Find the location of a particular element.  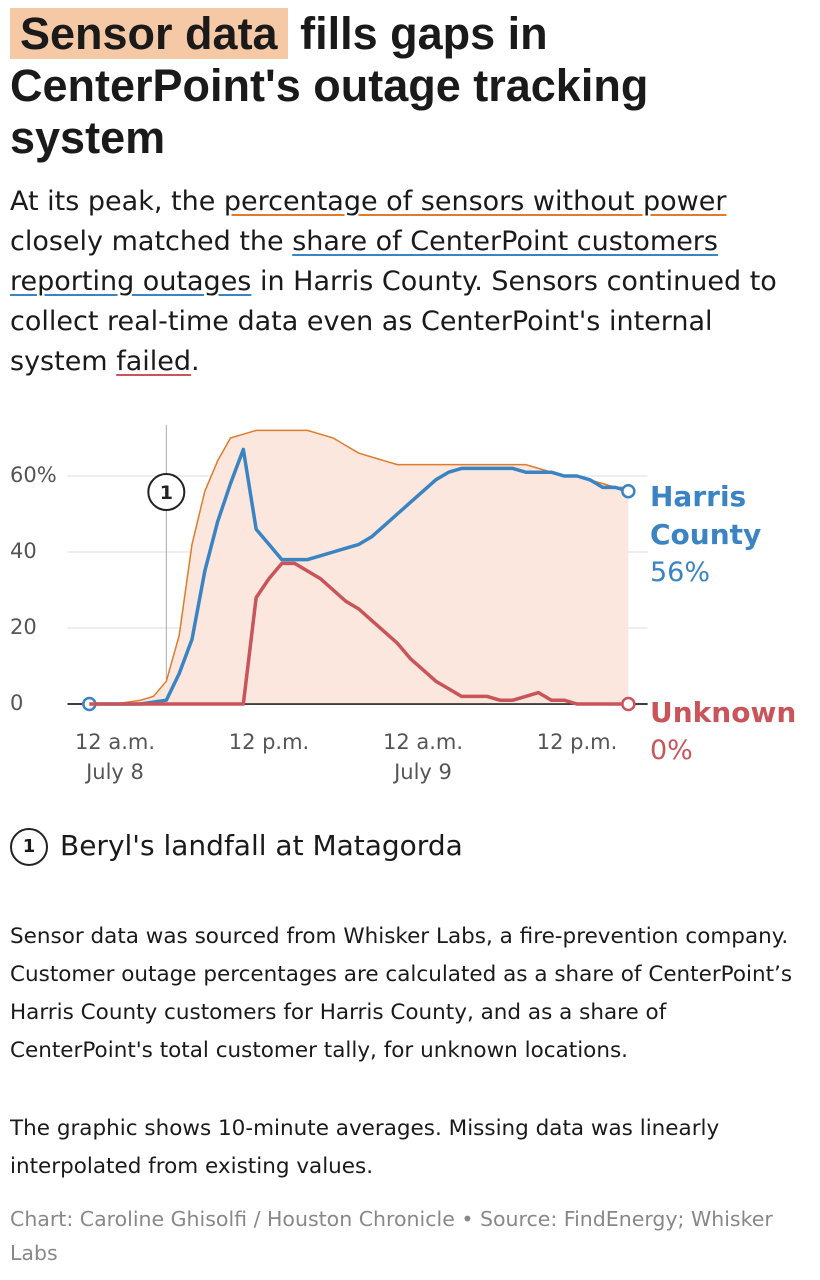

y-tick-label: 20 is located at coordinates (23, 627).